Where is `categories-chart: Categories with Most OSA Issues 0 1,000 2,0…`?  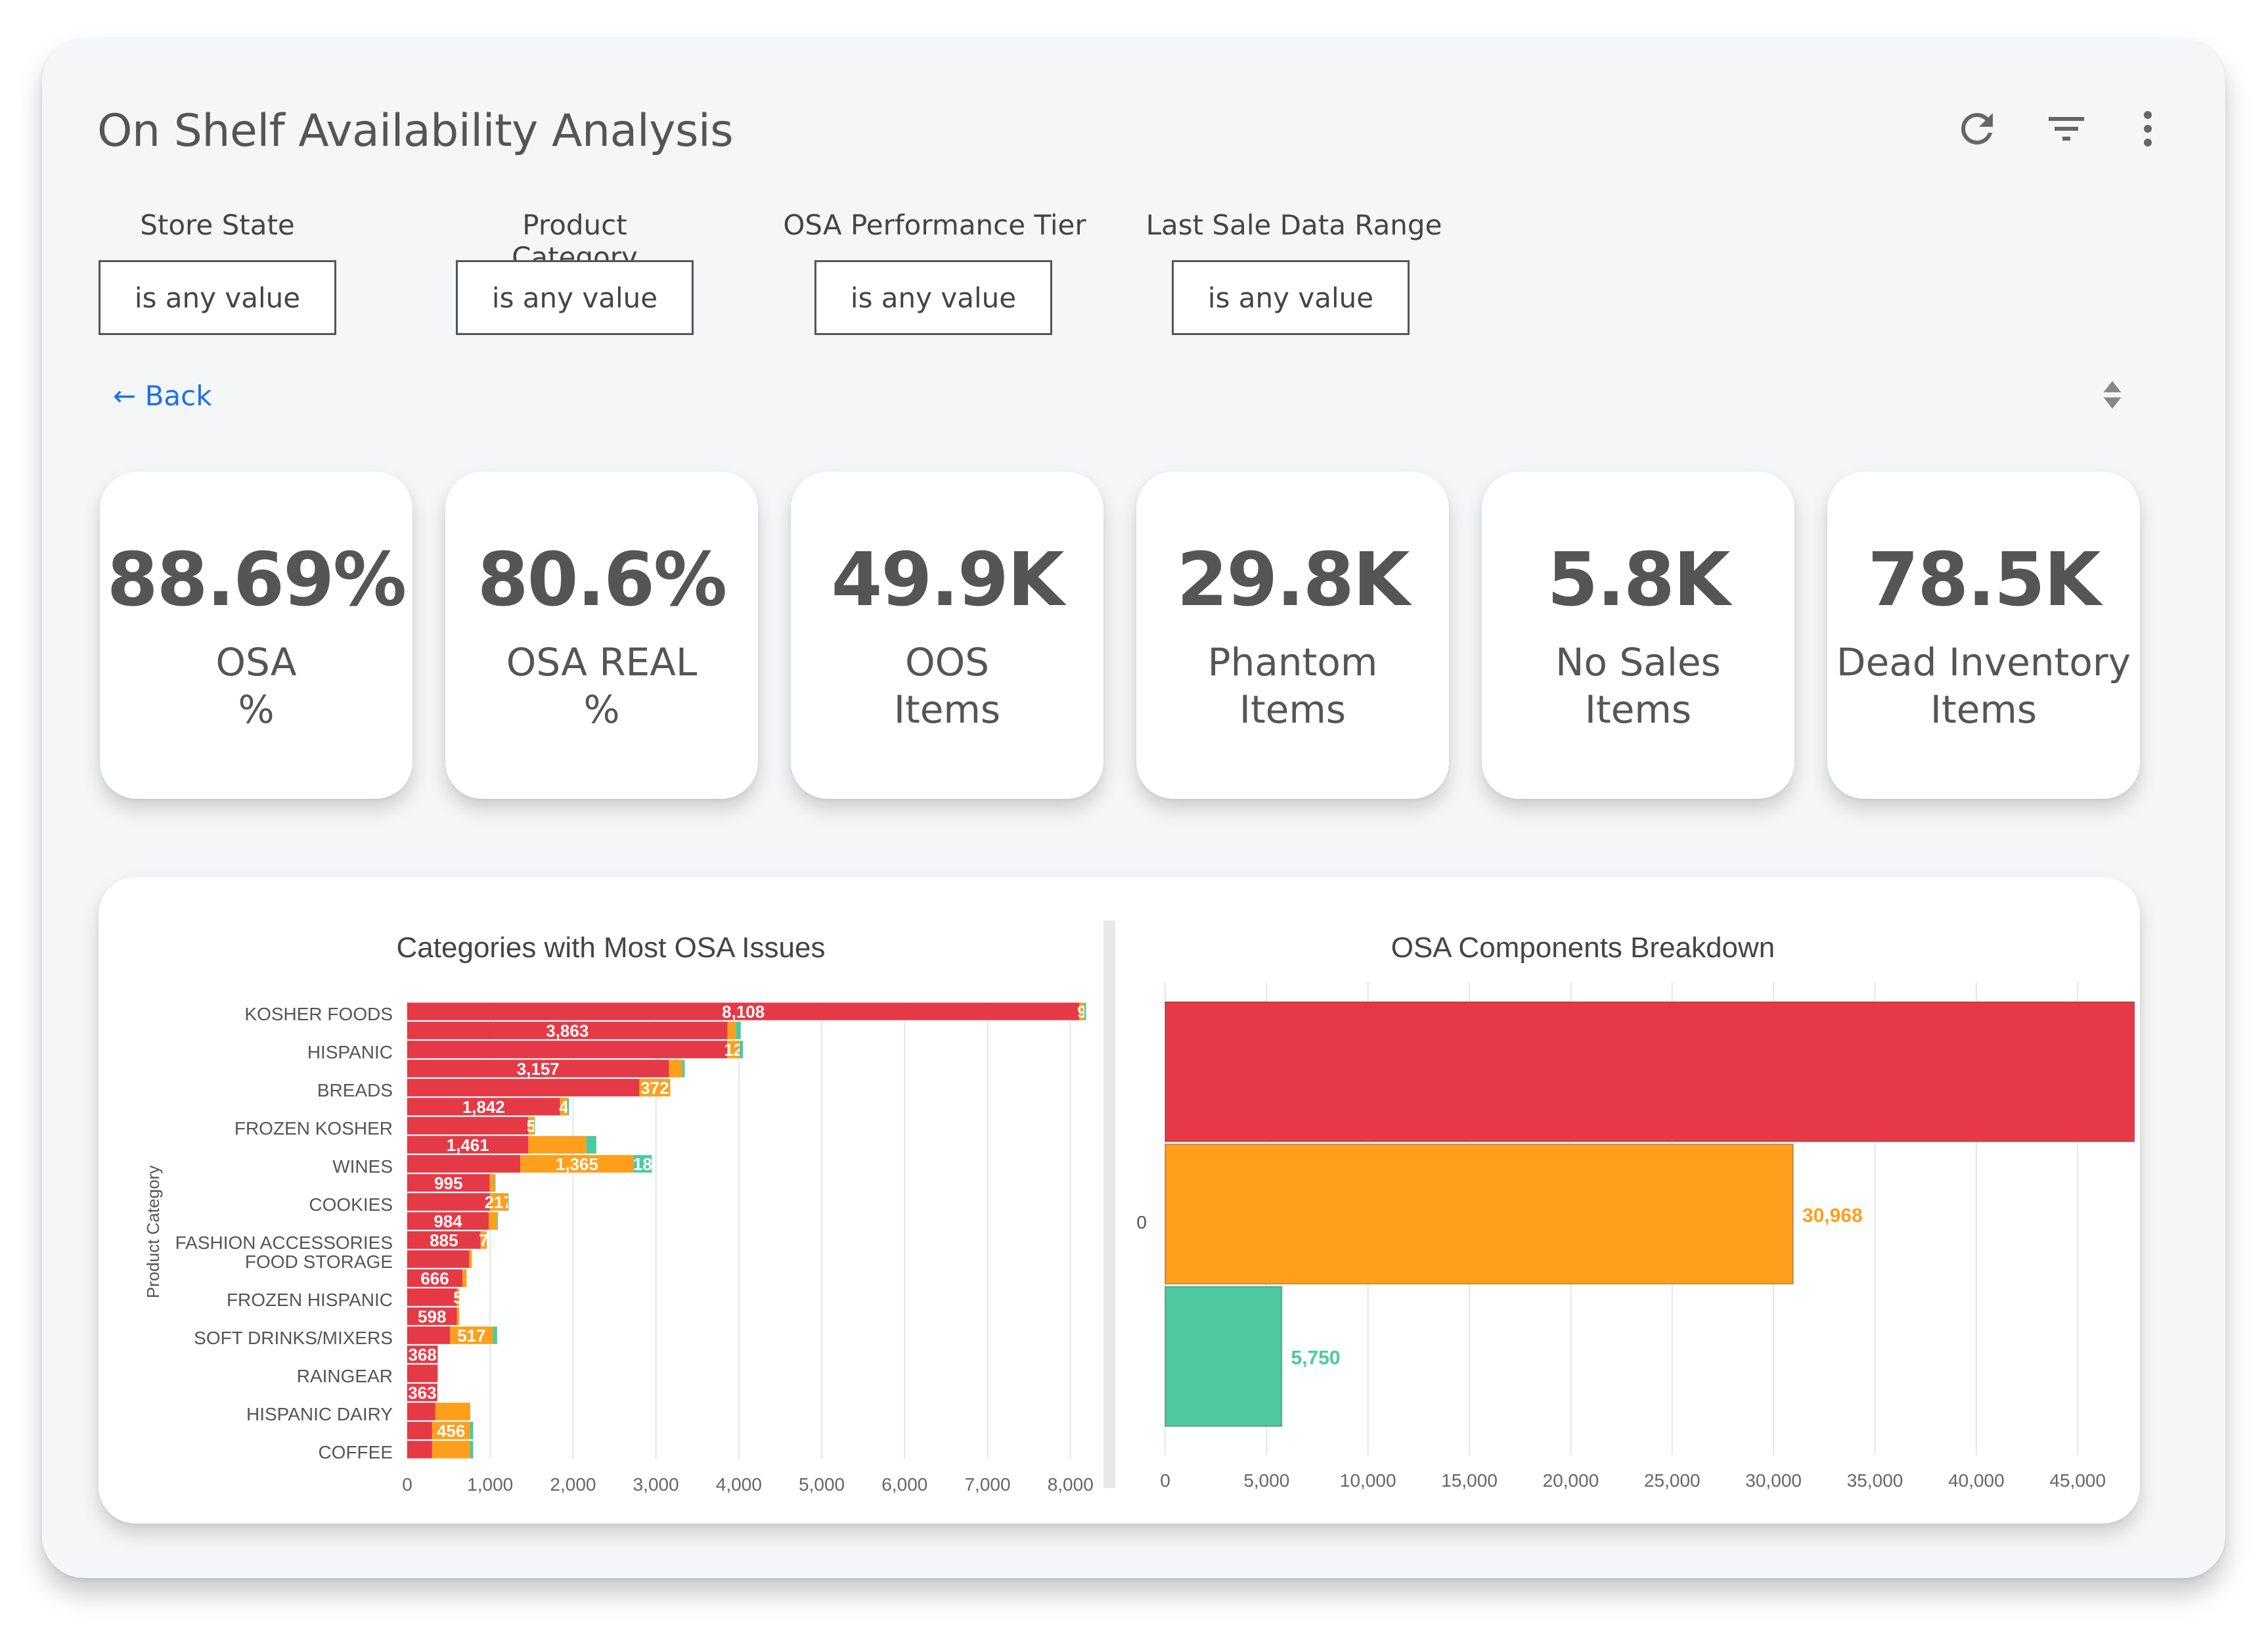
categories-chart: Categories with Most OSA Issues 0 1,000 2,0… is located at coordinates (619, 1213).